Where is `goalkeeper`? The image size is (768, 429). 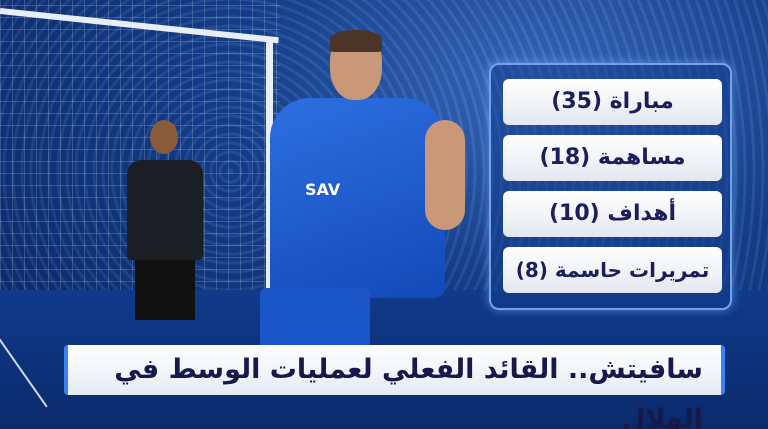 goalkeeper is located at coordinates (165, 220).